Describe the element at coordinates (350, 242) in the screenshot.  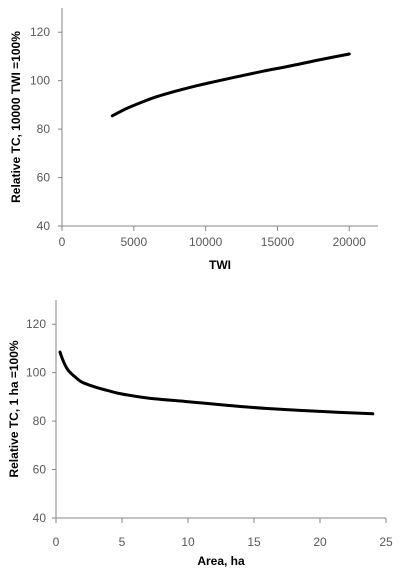
I see `chart-twi-x-tick-label: 20000` at that location.